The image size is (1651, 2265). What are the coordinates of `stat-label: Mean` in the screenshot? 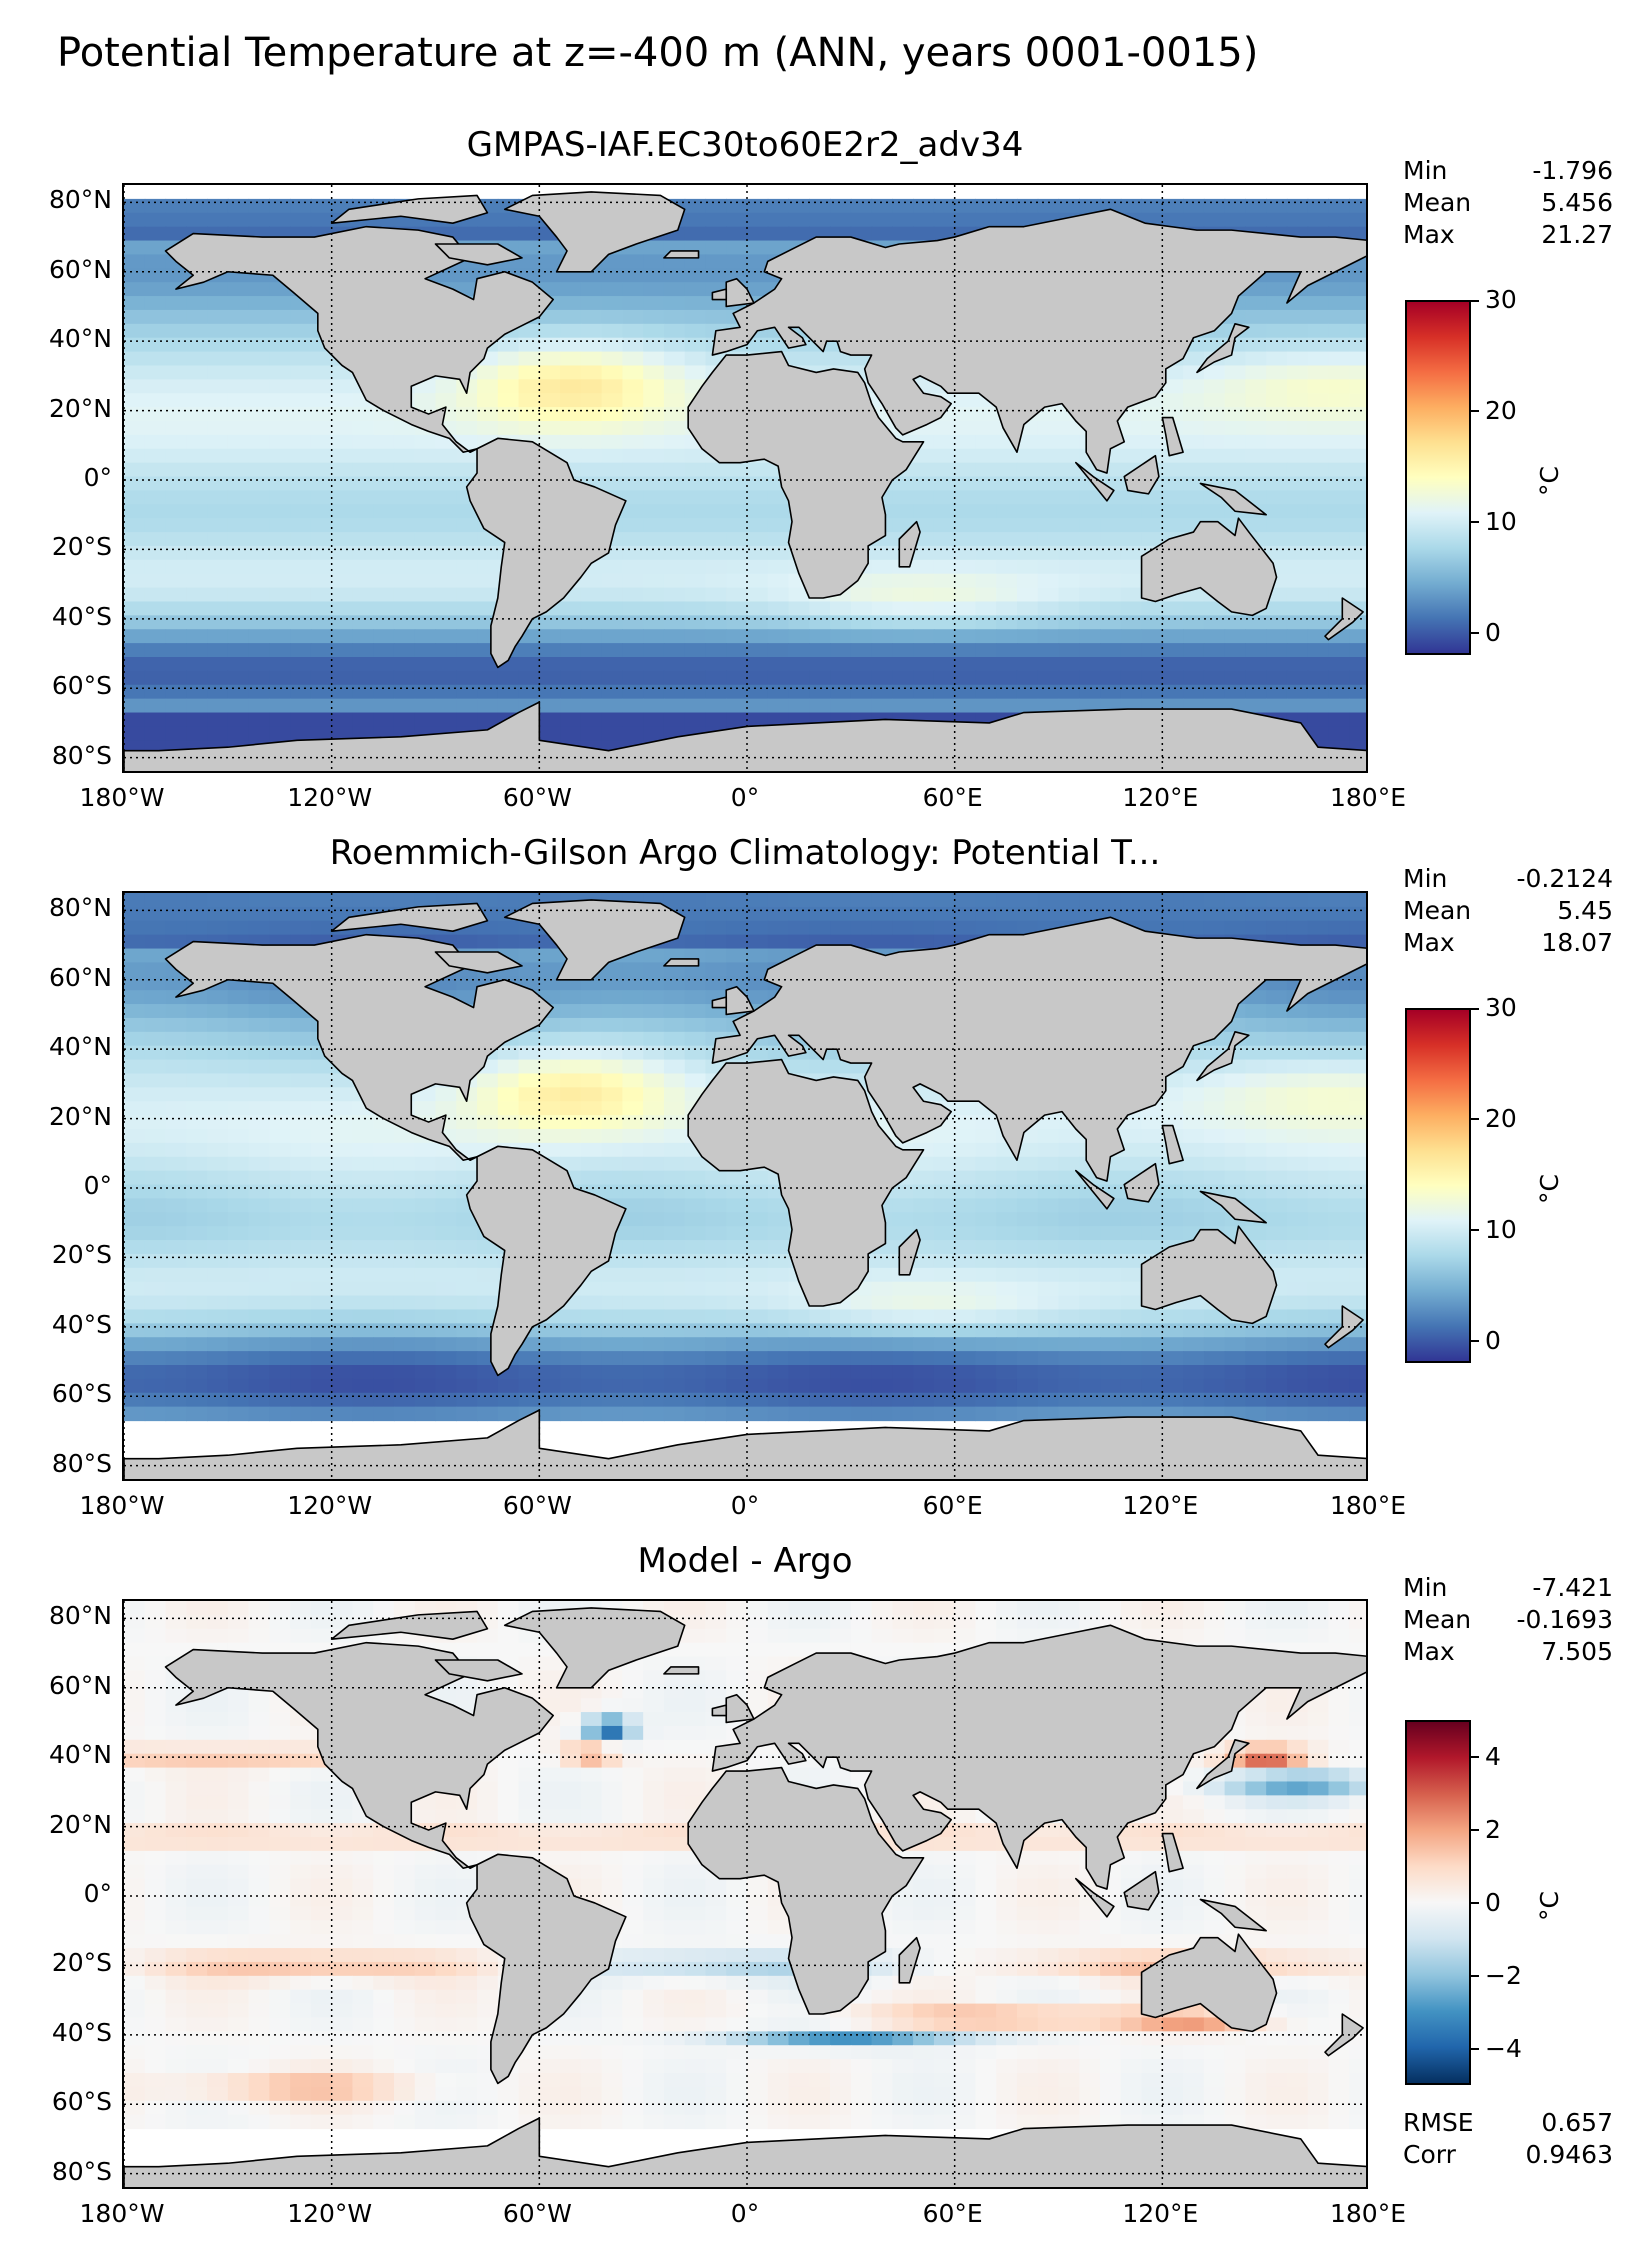 It's located at (1437, 202).